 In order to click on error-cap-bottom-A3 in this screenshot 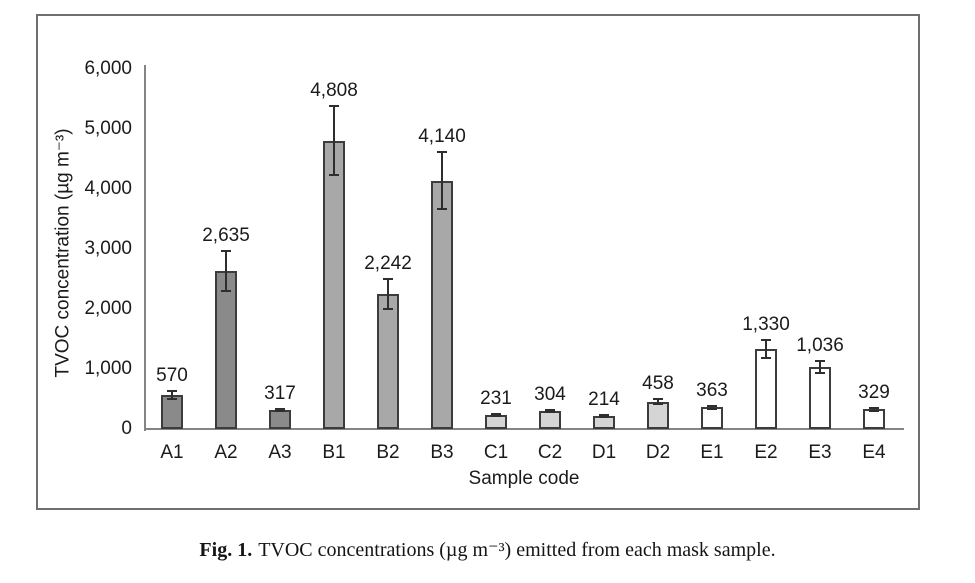, I will do `click(280, 411)`.